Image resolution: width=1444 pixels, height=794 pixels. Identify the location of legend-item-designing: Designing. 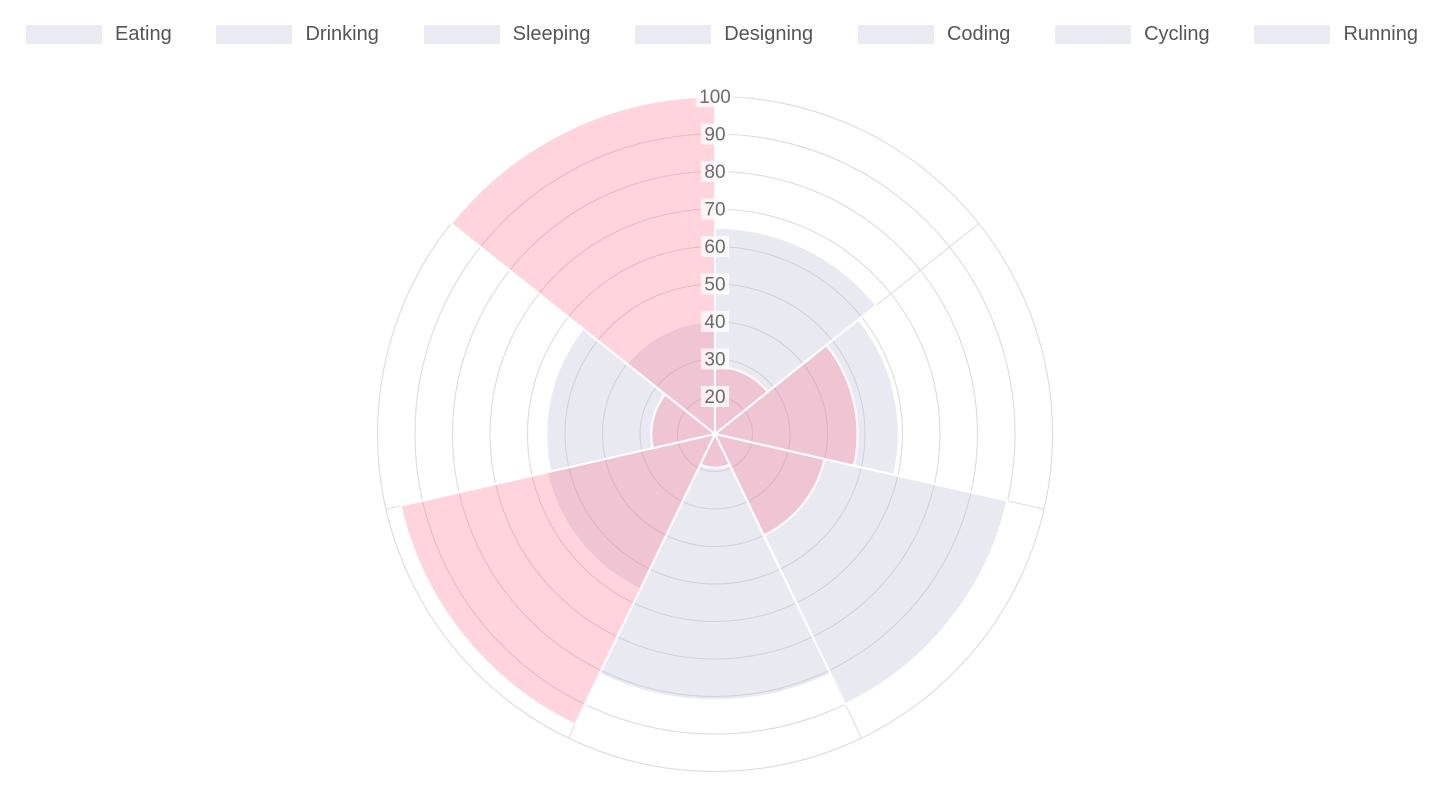
(724, 34).